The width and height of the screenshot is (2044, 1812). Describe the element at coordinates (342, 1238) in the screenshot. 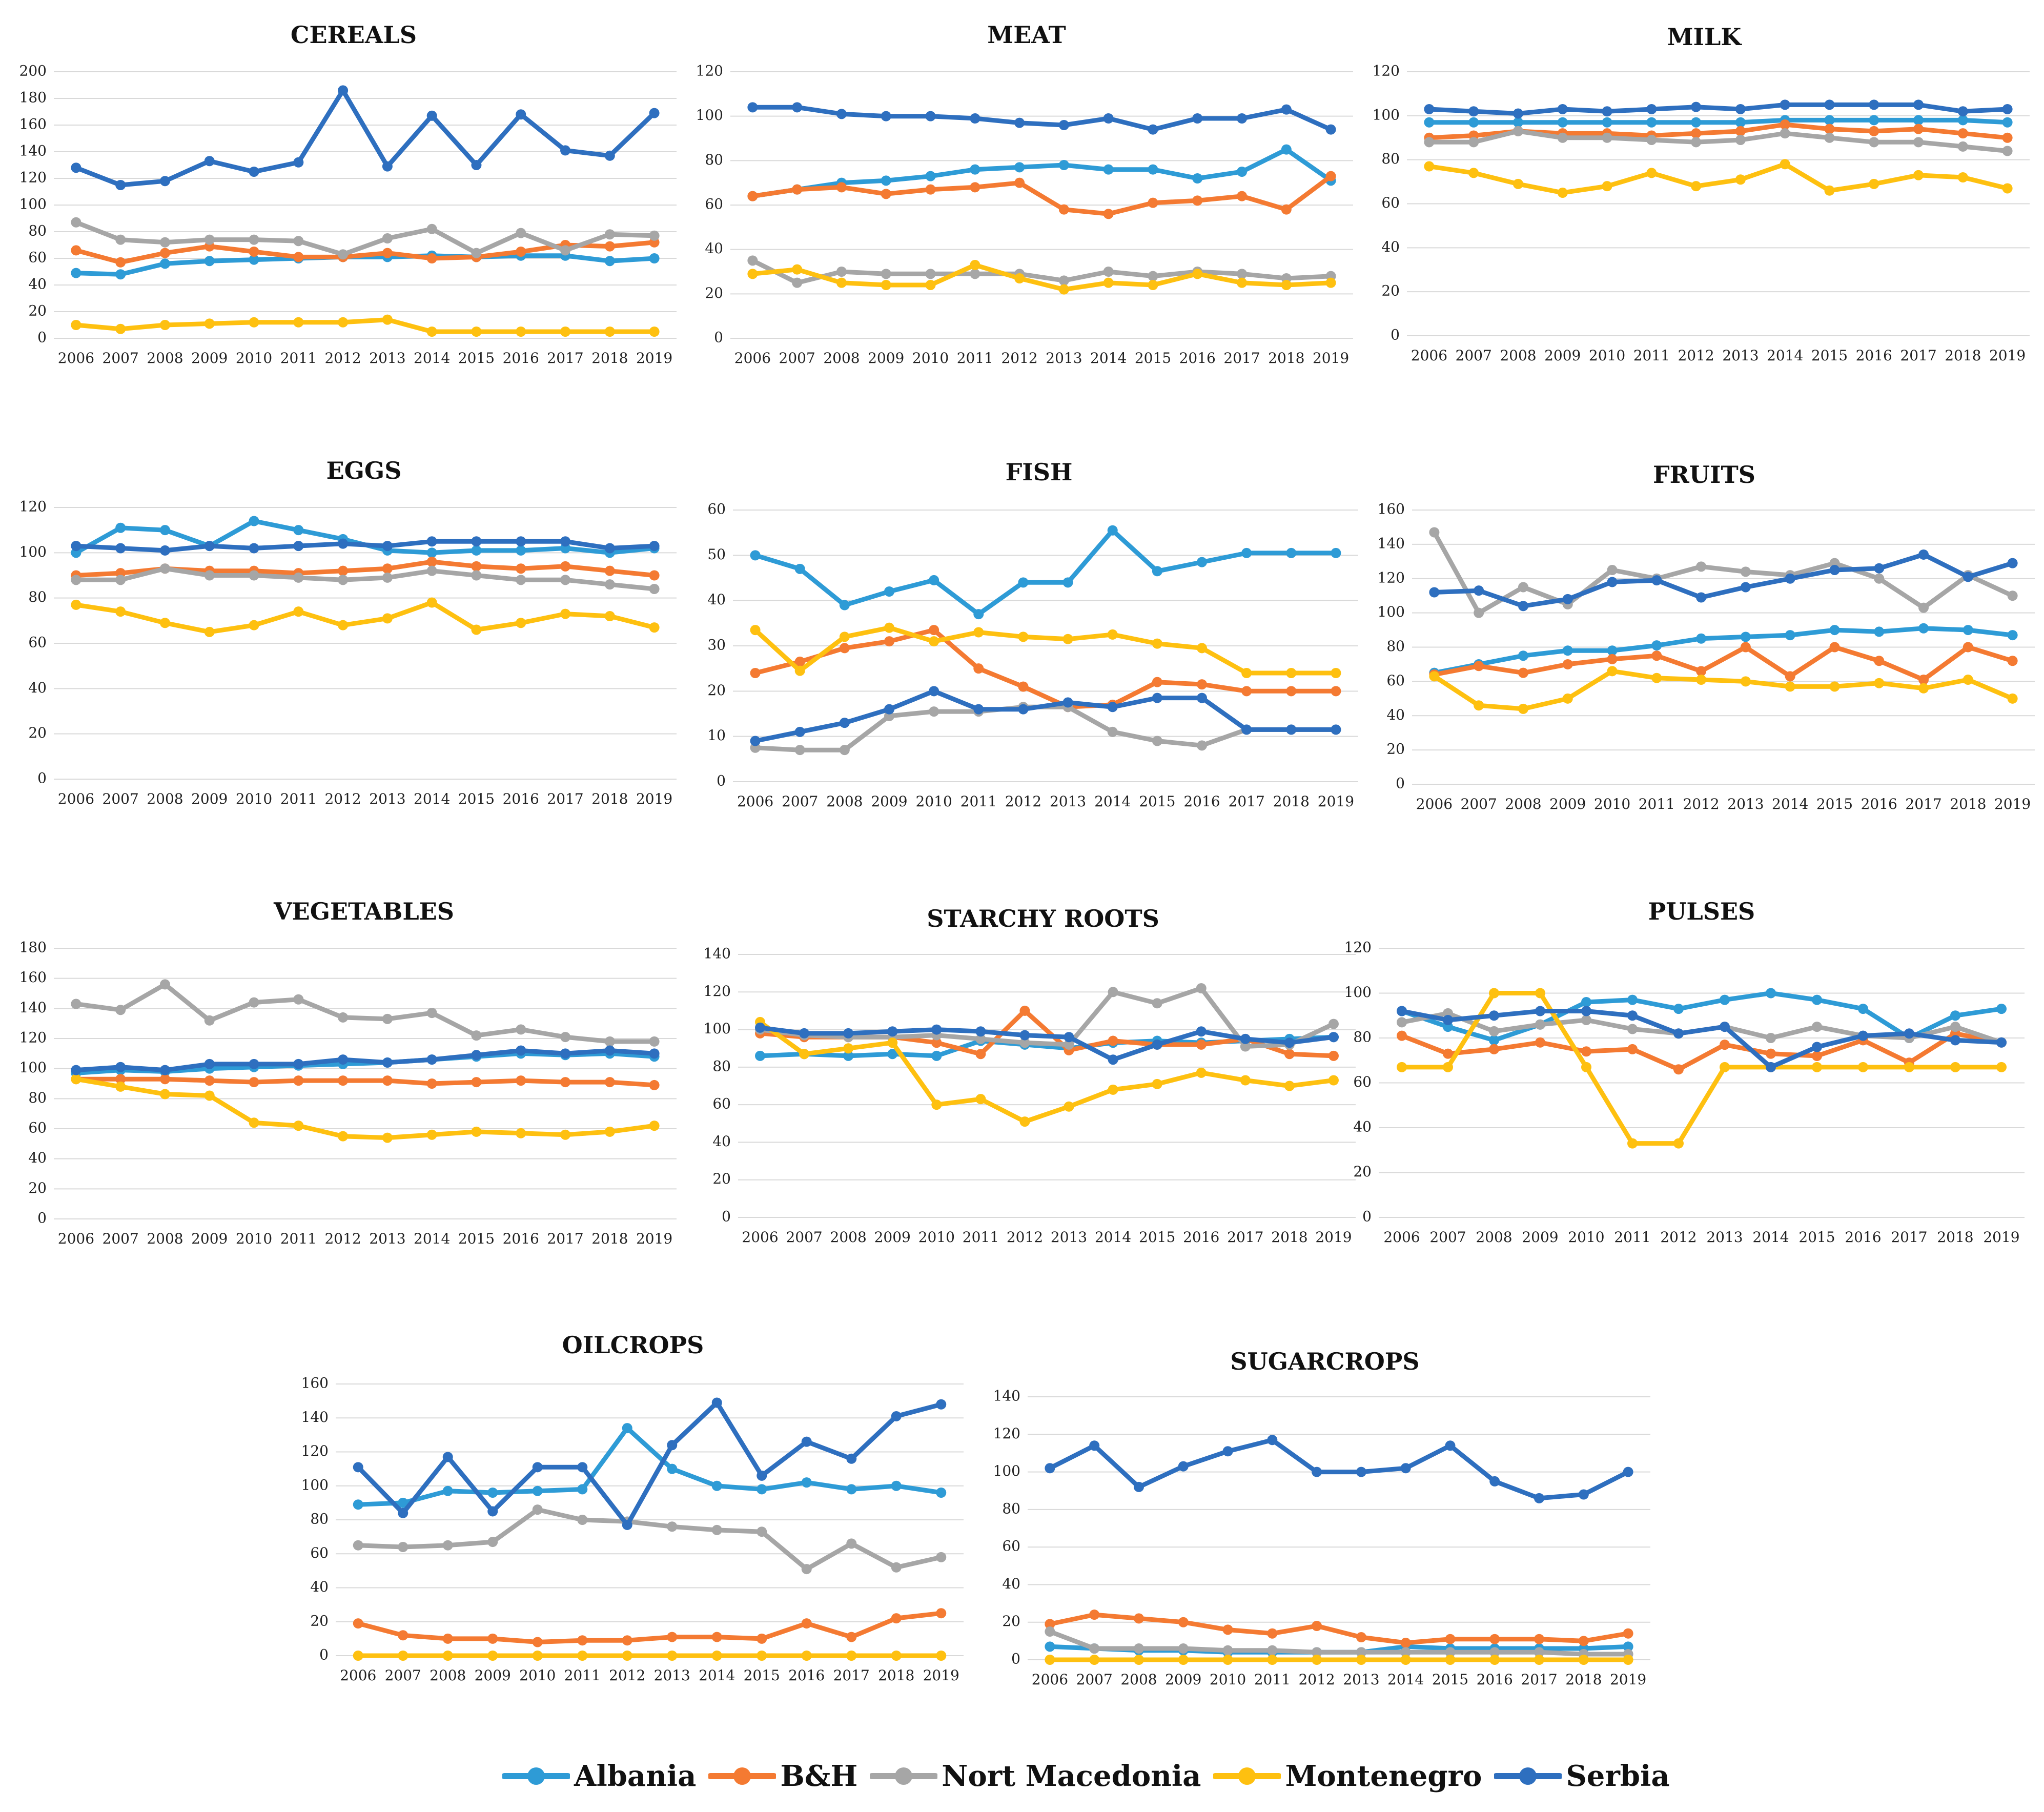

I see `x-tick-label: 2012` at that location.